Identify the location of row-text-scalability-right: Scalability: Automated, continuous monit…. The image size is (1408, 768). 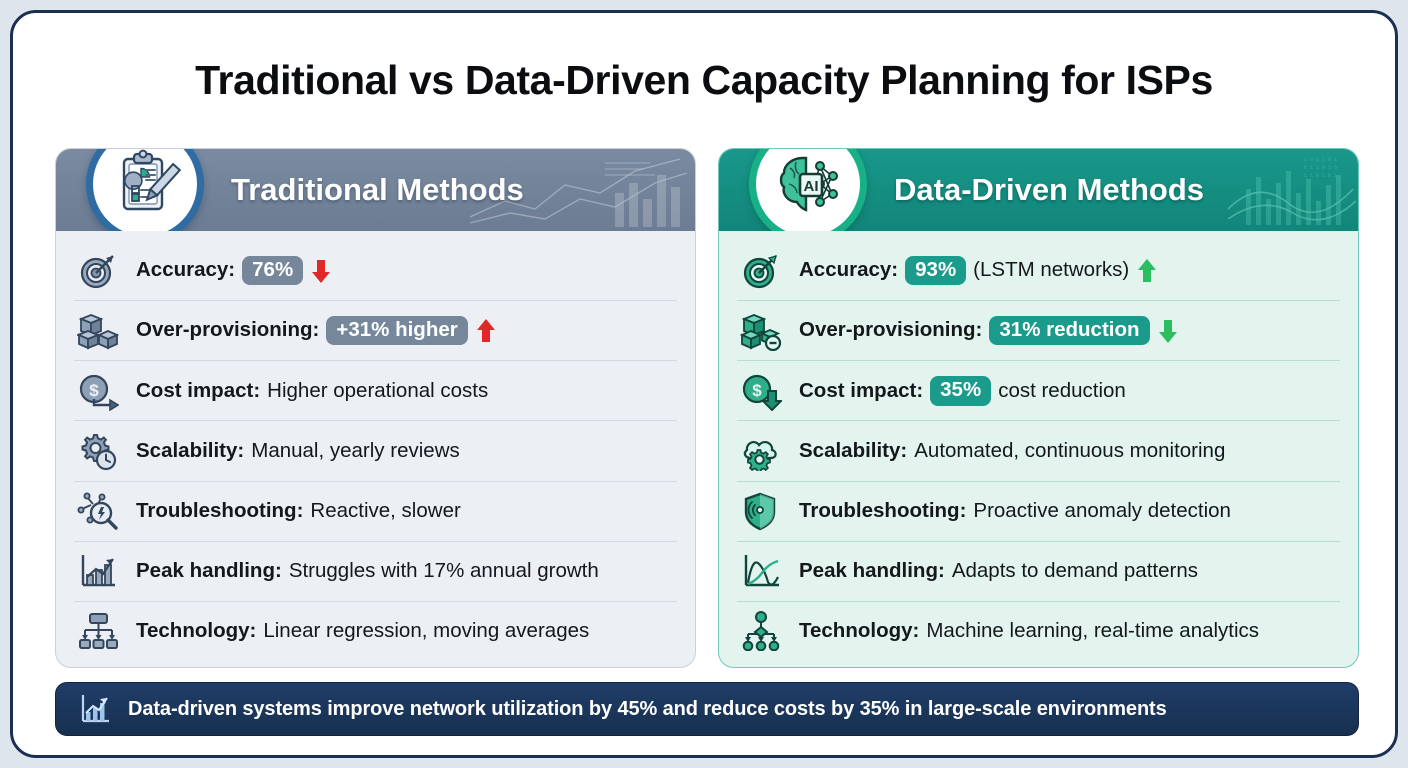
(1069, 450).